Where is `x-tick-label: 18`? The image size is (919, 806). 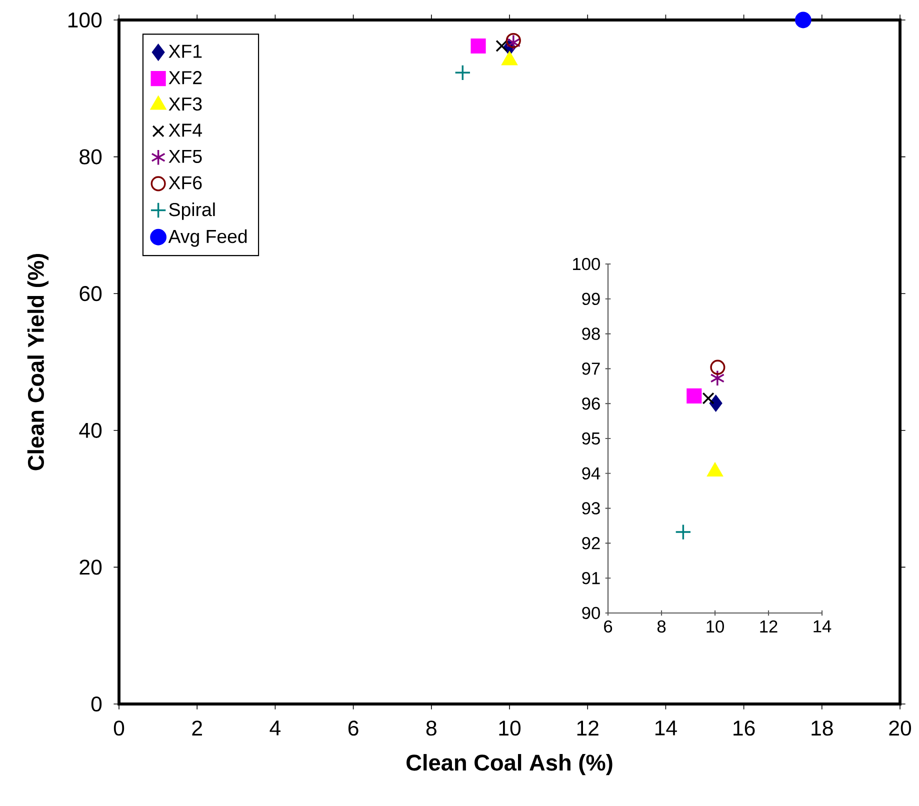 x-tick-label: 18 is located at coordinates (822, 728).